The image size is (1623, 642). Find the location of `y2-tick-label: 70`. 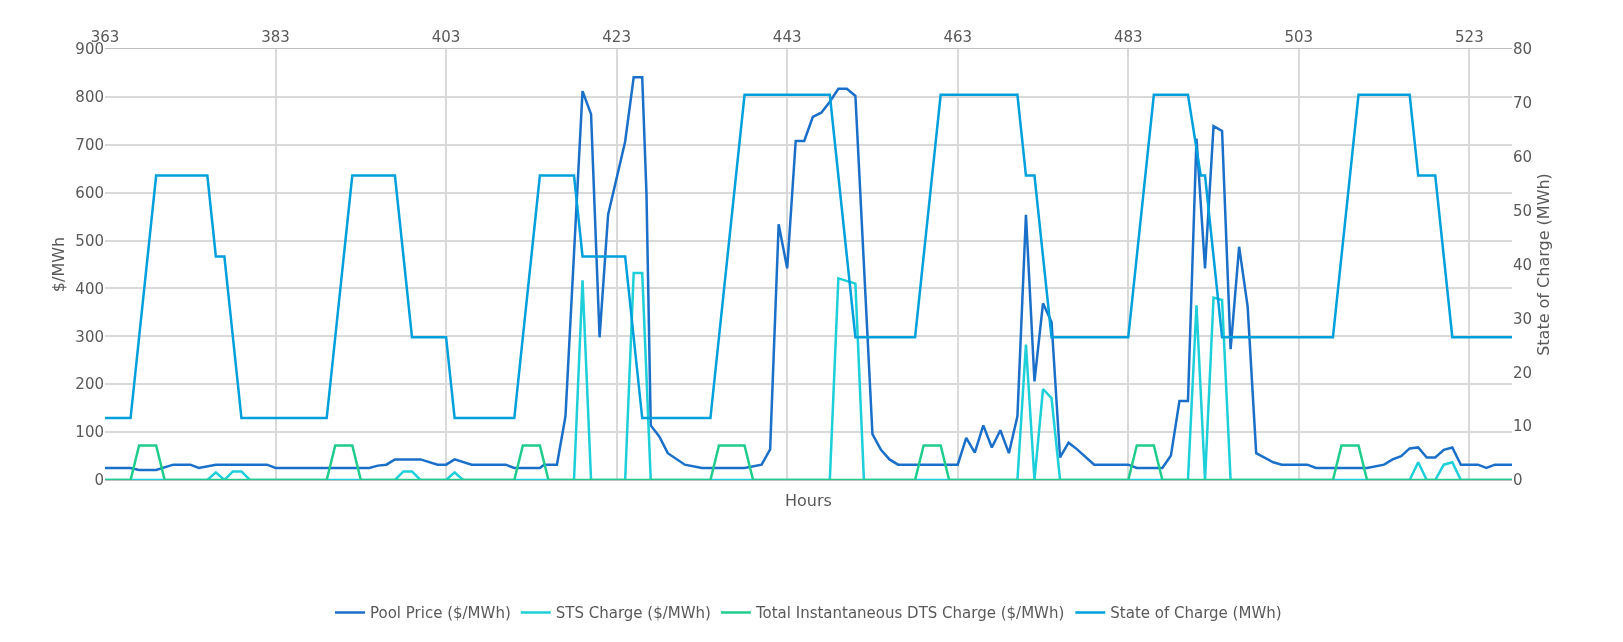

y2-tick-label: 70 is located at coordinates (1523, 103).